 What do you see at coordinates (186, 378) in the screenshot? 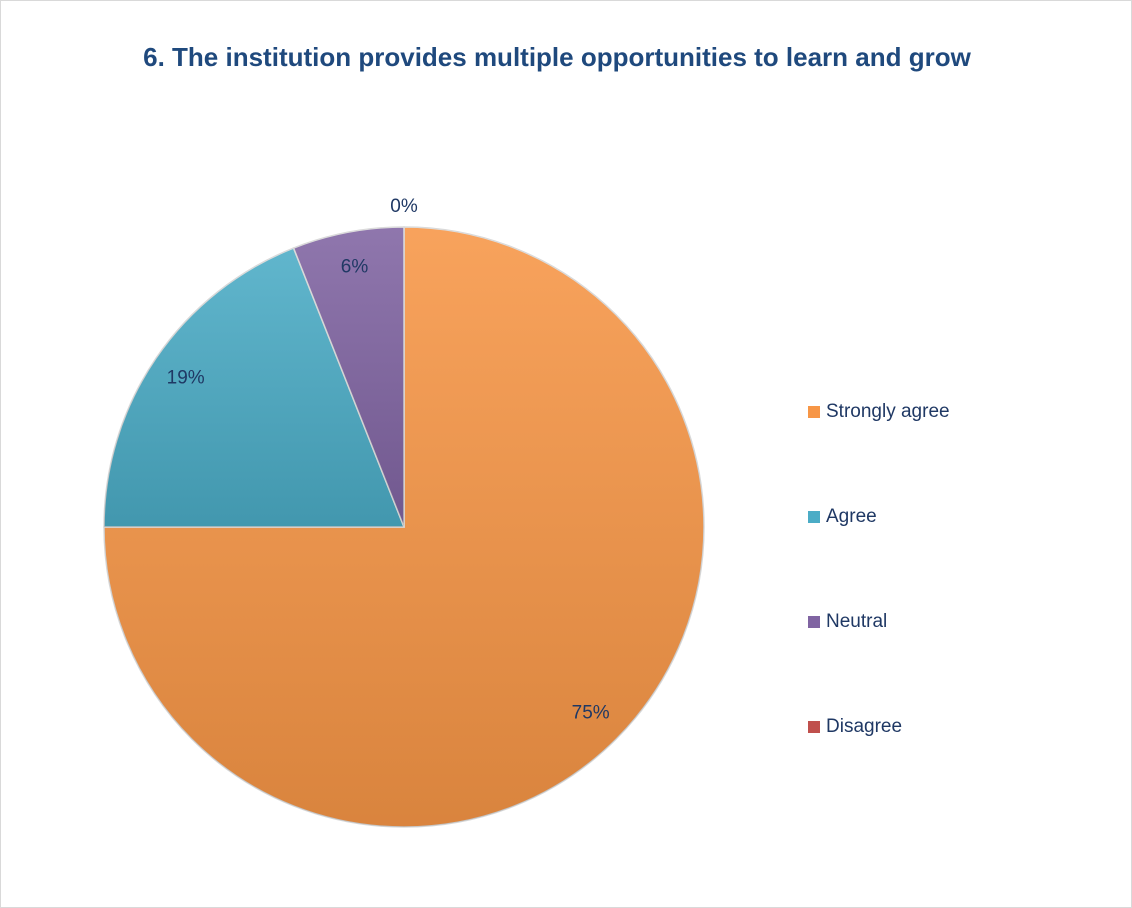
I see `data-label: 19%` at bounding box center [186, 378].